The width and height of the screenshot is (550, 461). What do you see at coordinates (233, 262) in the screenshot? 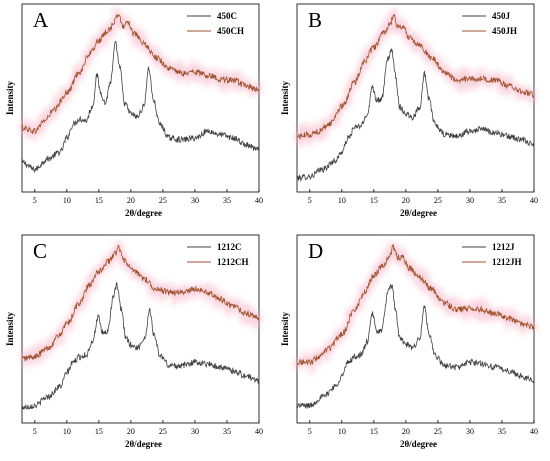
I see `legend-label: 1212CH` at bounding box center [233, 262].